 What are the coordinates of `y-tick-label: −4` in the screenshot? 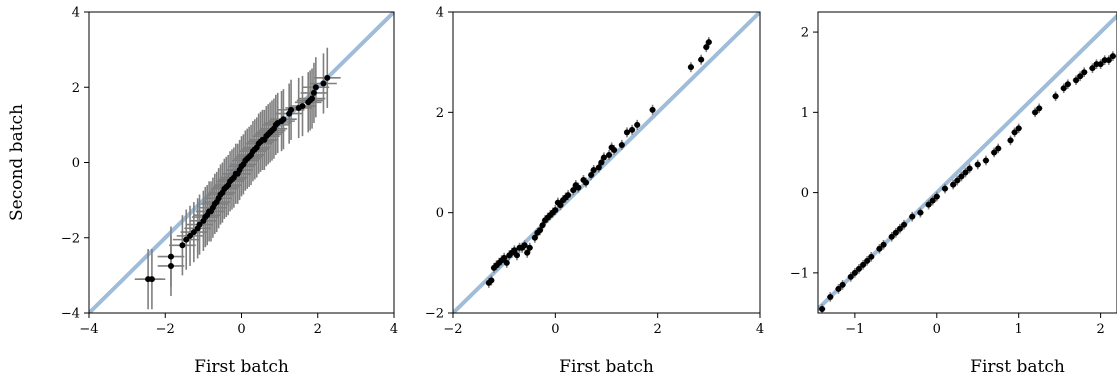 It's located at (70, 314).